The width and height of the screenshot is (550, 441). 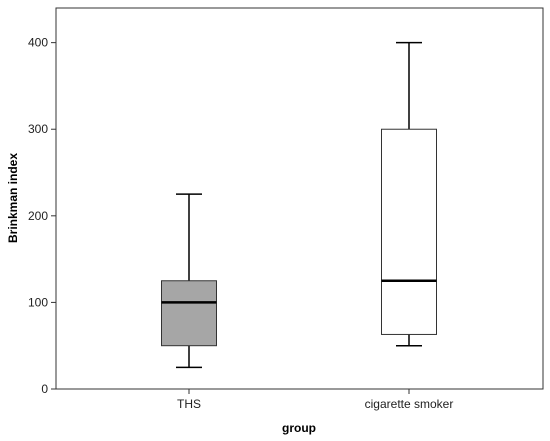 I want to click on box-cigarette-smoker, so click(x=409, y=194).